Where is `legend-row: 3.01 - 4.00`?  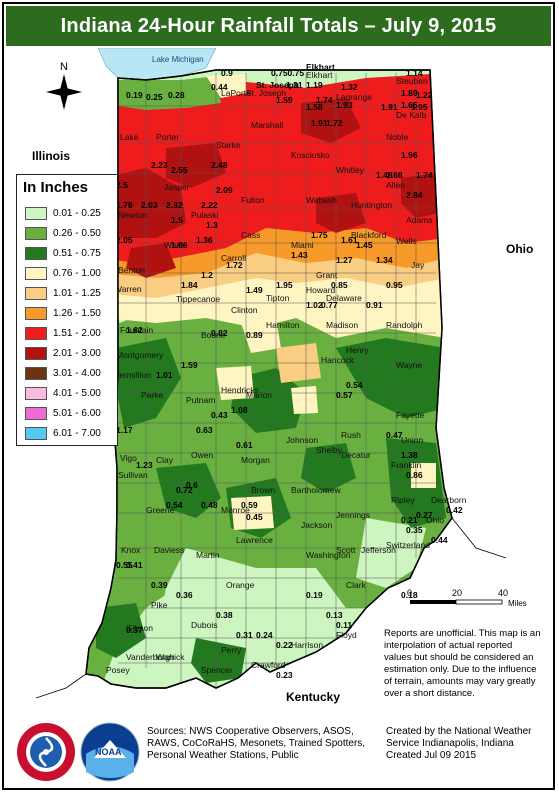 legend-row: 3.01 - 4.00 is located at coordinates (63, 373).